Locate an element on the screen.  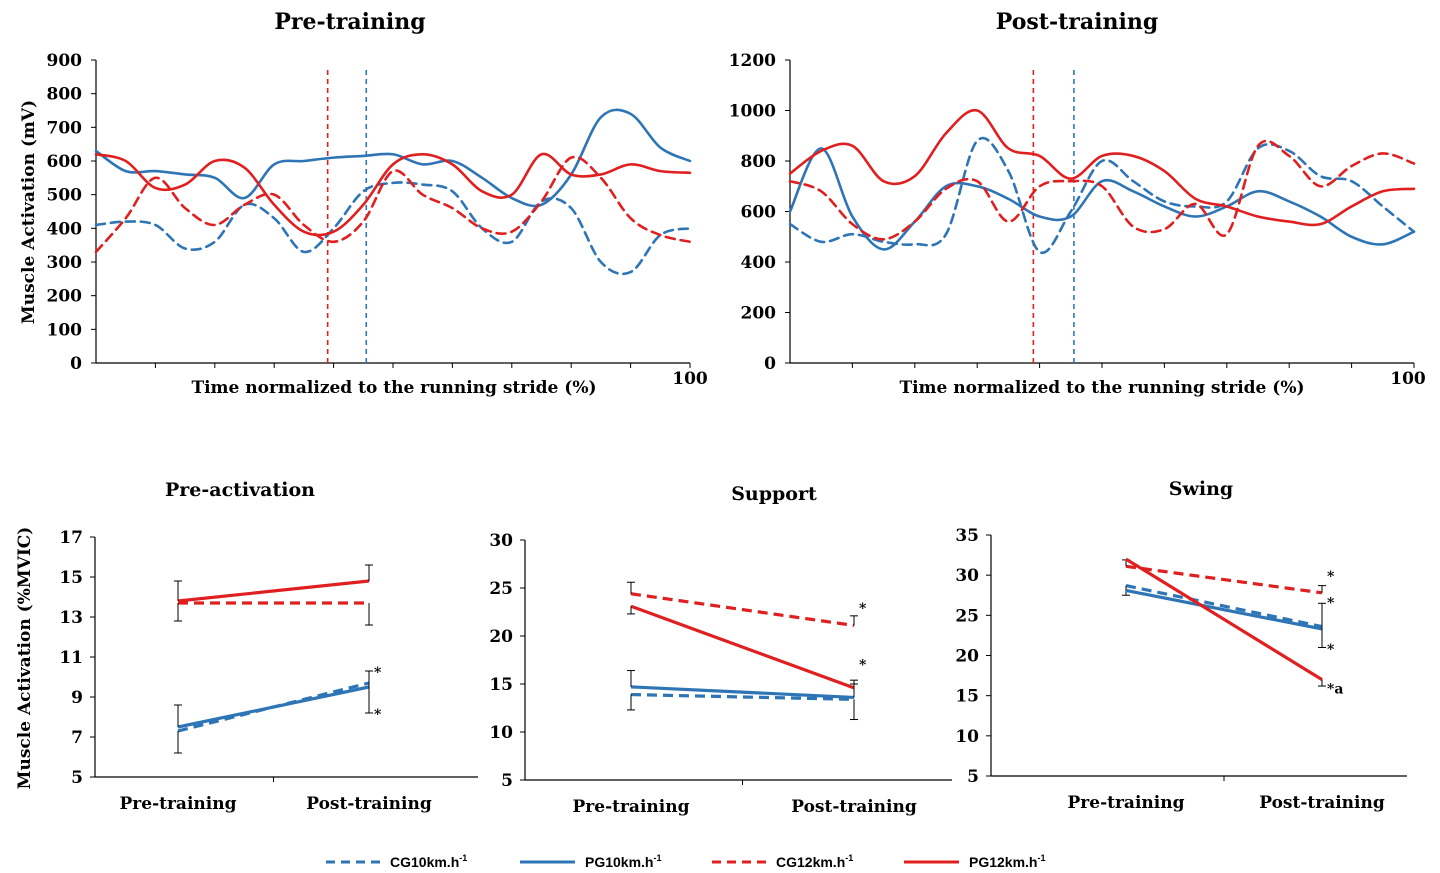
legend-item-cg10: CG10km.h-1 is located at coordinates (396, 861).